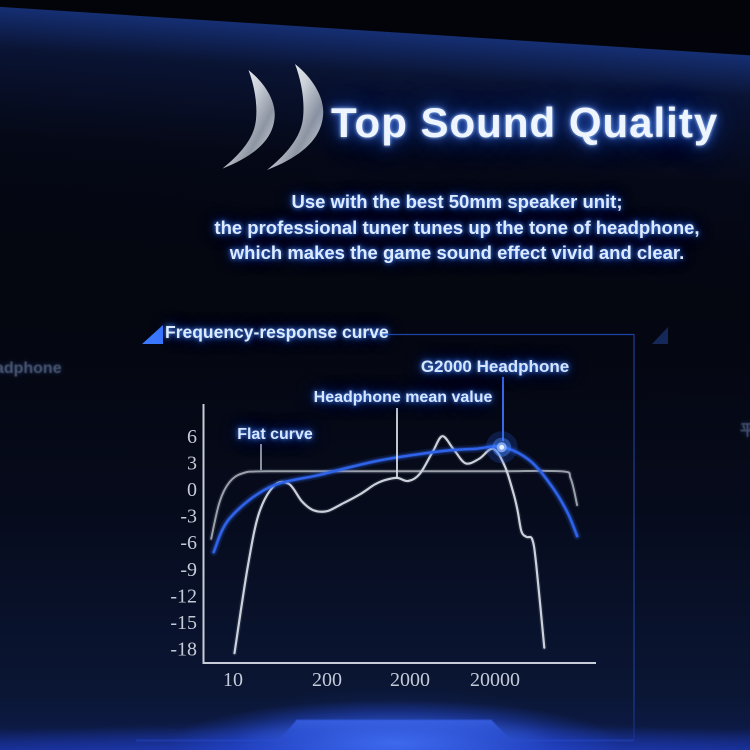 The image size is (750, 750). What do you see at coordinates (49, 534) in the screenshot?
I see `faint-left-chart` at bounding box center [49, 534].